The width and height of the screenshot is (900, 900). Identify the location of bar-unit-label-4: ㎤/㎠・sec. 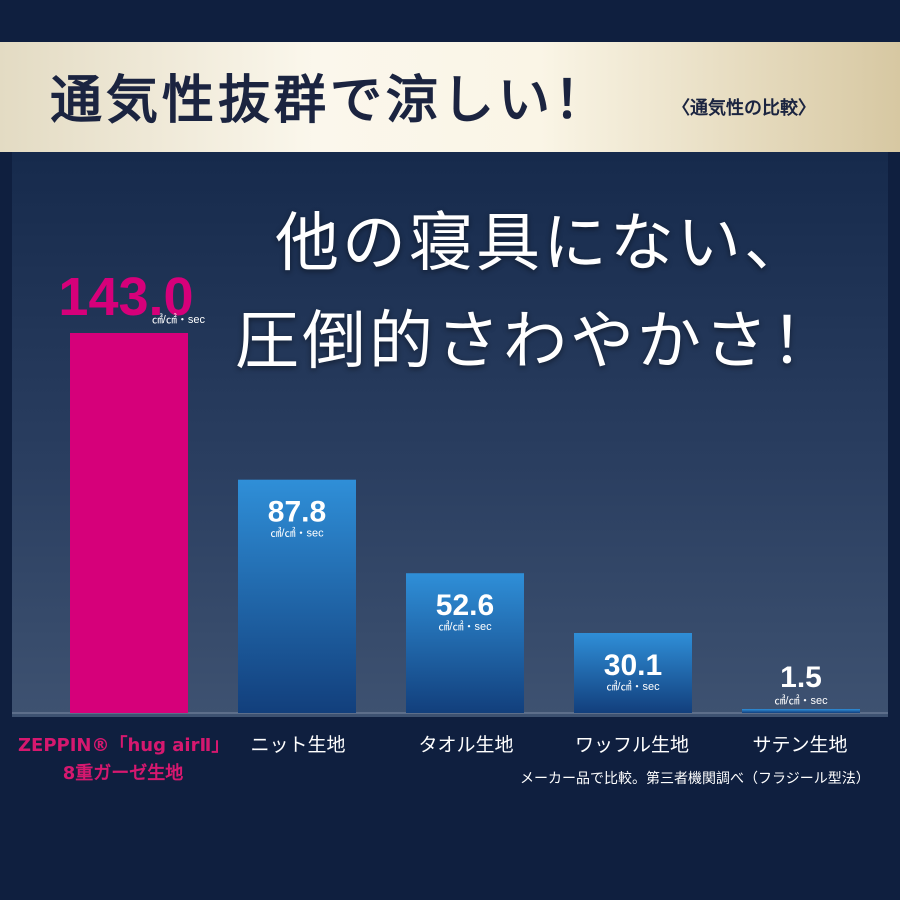
(801, 700).